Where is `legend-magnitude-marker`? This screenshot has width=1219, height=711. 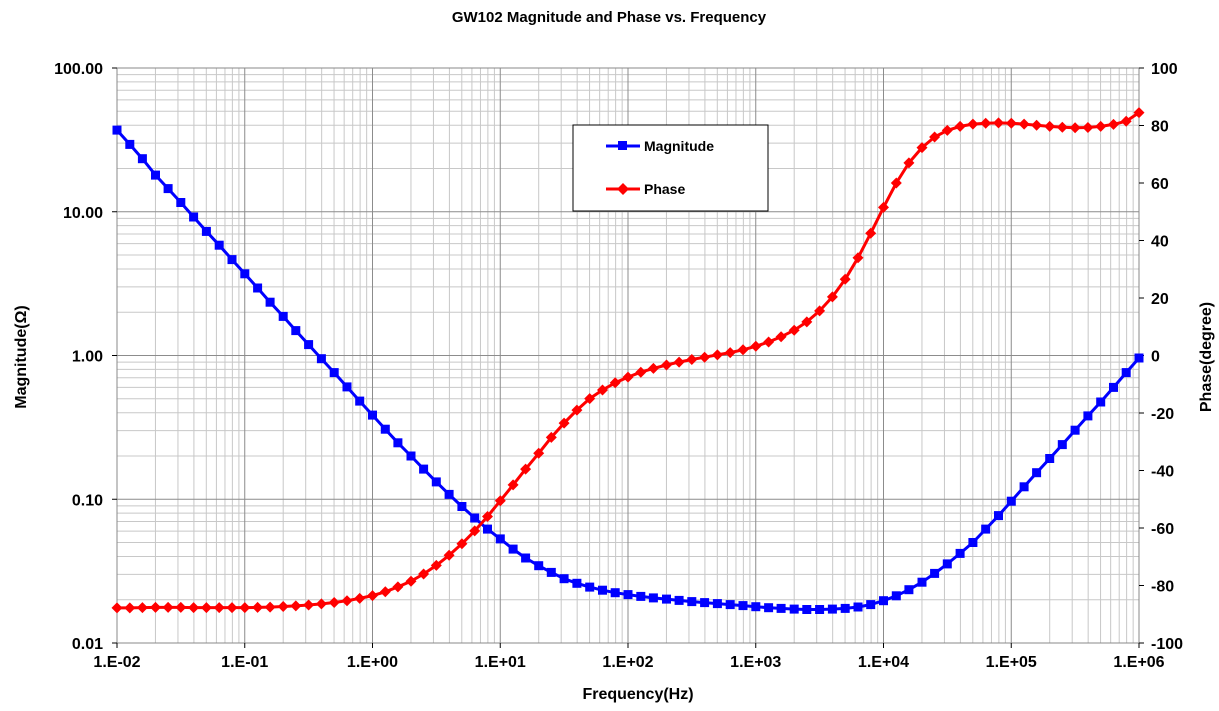
legend-magnitude-marker is located at coordinates (622, 145).